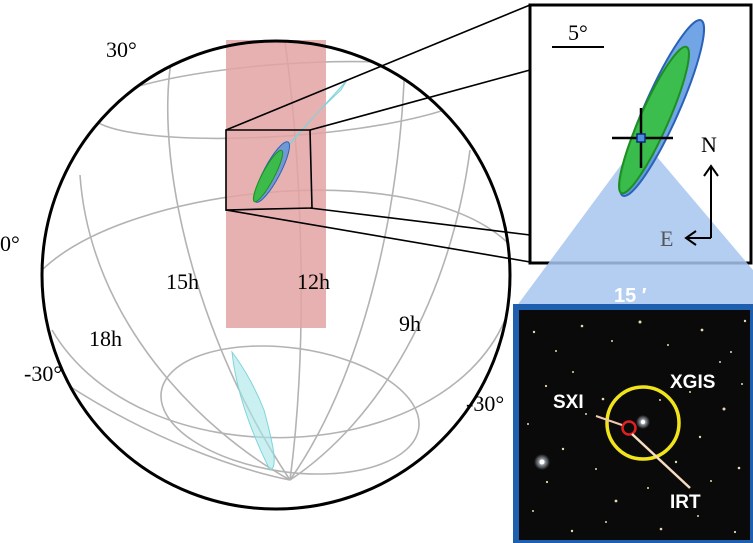 Image resolution: width=753 pixels, height=543 pixels. Describe the element at coordinates (347, 269) in the screenshot. I see `ra-line-9h` at that location.